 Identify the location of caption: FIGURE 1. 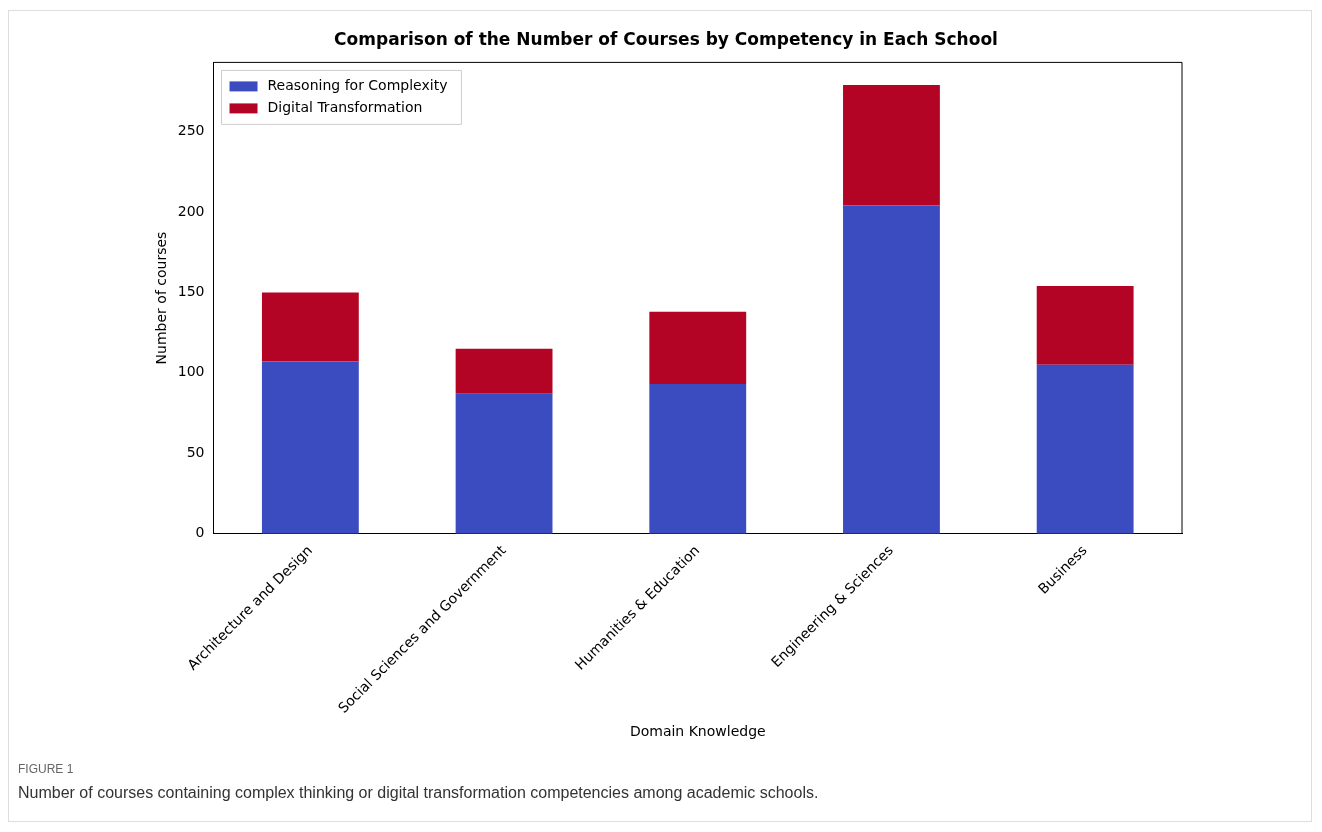
(46, 769).